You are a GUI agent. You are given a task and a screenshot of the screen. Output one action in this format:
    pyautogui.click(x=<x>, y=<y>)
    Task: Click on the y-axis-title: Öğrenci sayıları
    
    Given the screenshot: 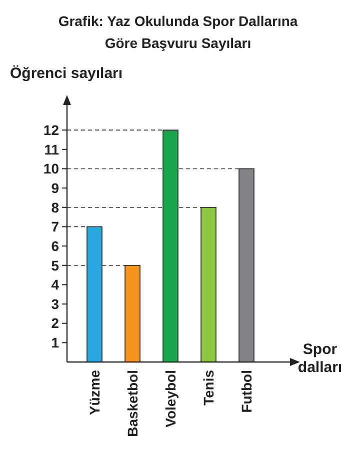 What is the action you would take?
    pyautogui.click(x=66, y=73)
    